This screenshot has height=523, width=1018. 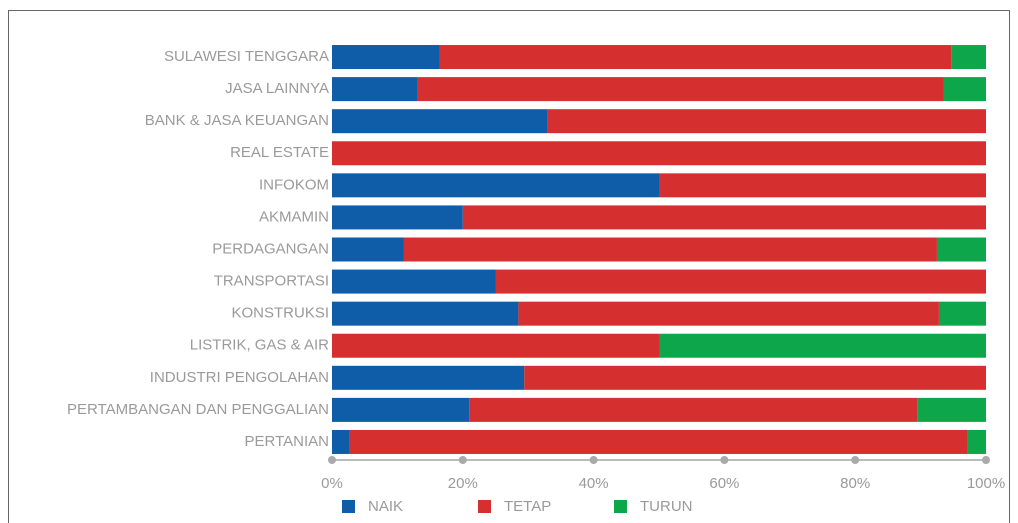 I want to click on y-tick-label: KONSTRUKSI, so click(x=280, y=313).